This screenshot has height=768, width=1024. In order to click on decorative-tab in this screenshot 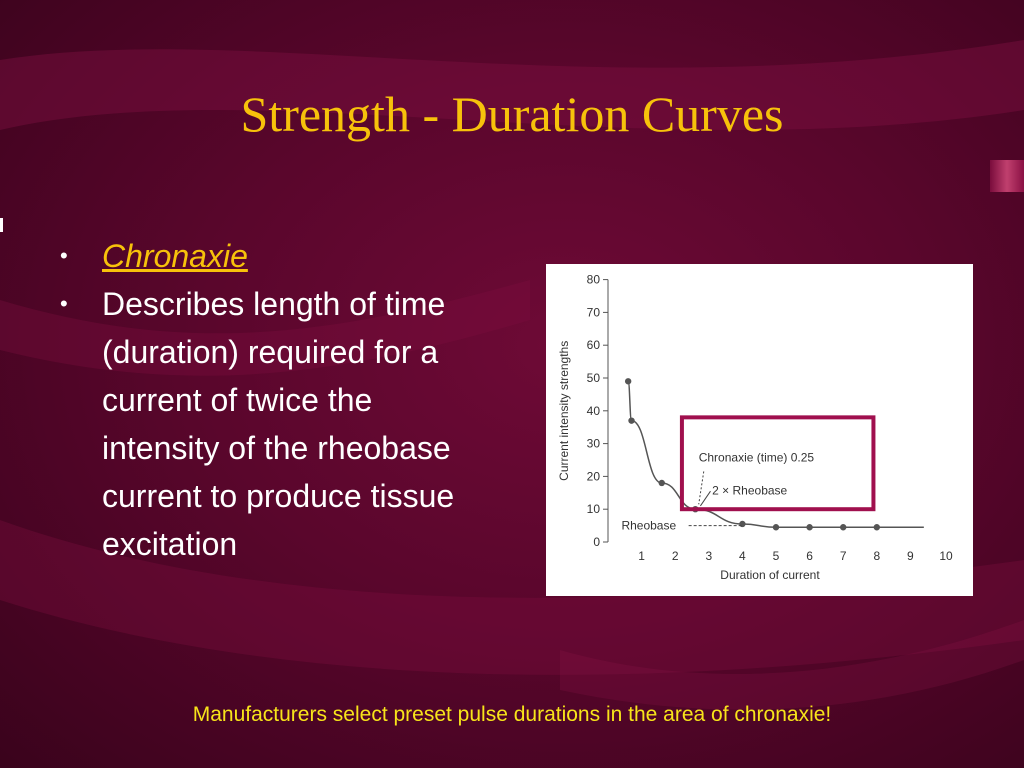, I will do `click(1007, 176)`.